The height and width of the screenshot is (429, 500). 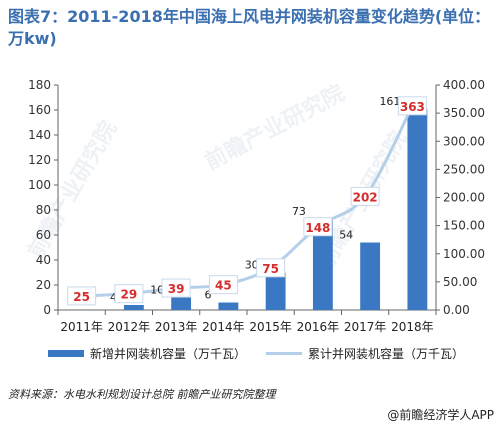 I want to click on bar-value-label: 10, so click(x=157, y=290).